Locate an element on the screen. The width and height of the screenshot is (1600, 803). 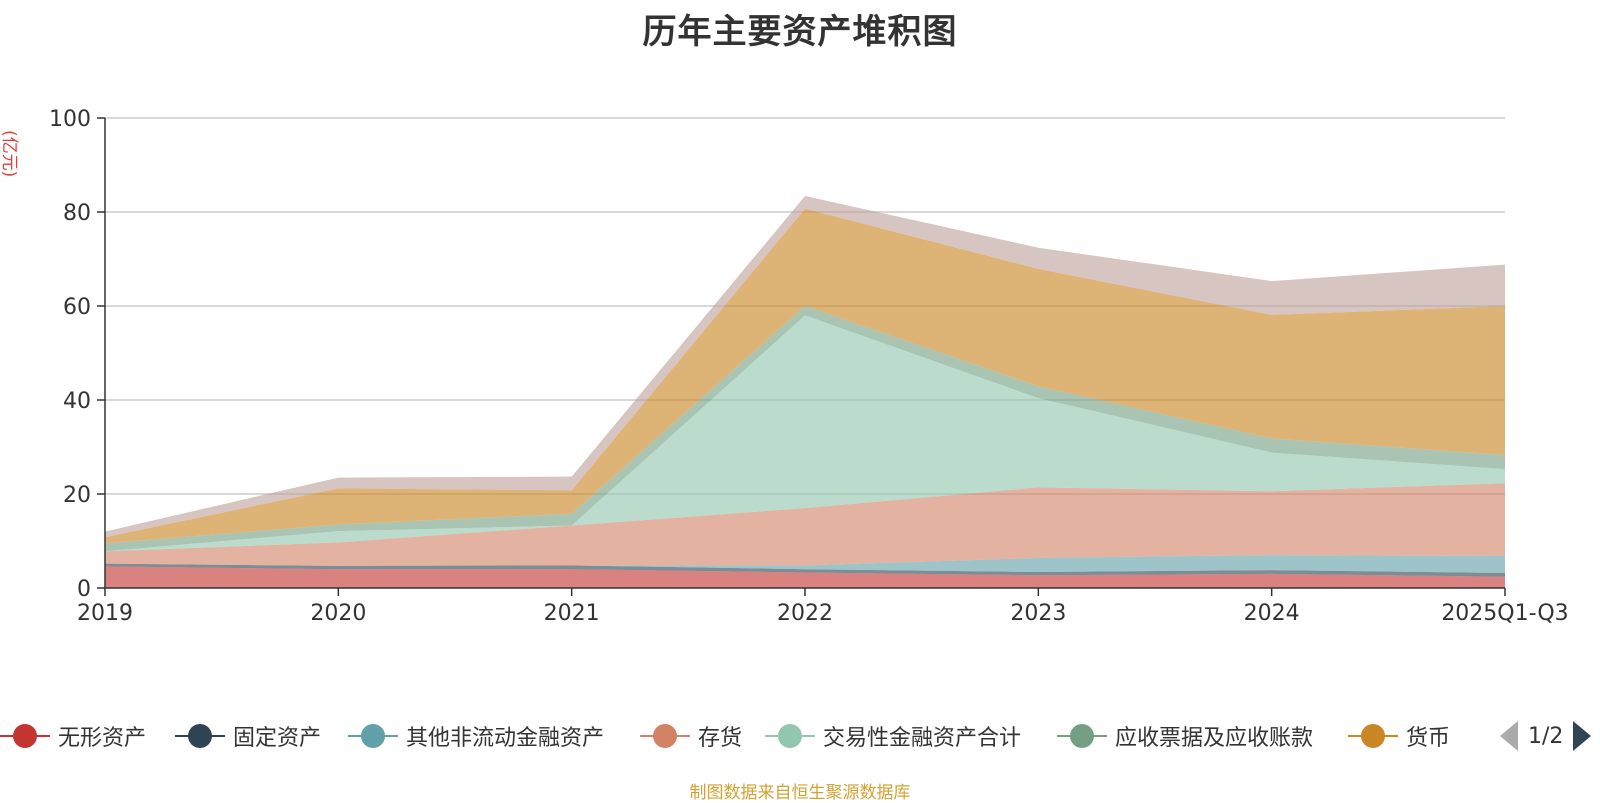
legend-label: 交易性金融资产合计 is located at coordinates (922, 738).